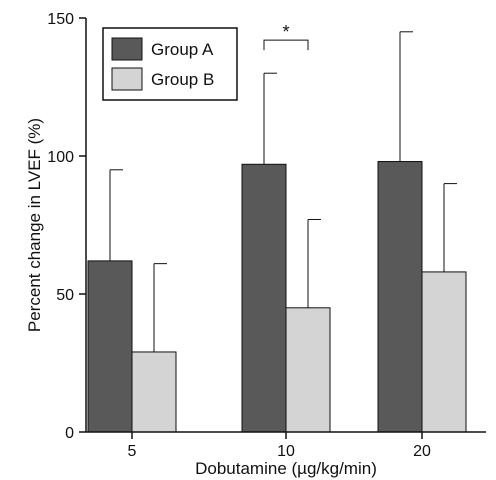 The height and width of the screenshot is (480, 496). I want to click on annotation-layer: *, so click(286, 36).